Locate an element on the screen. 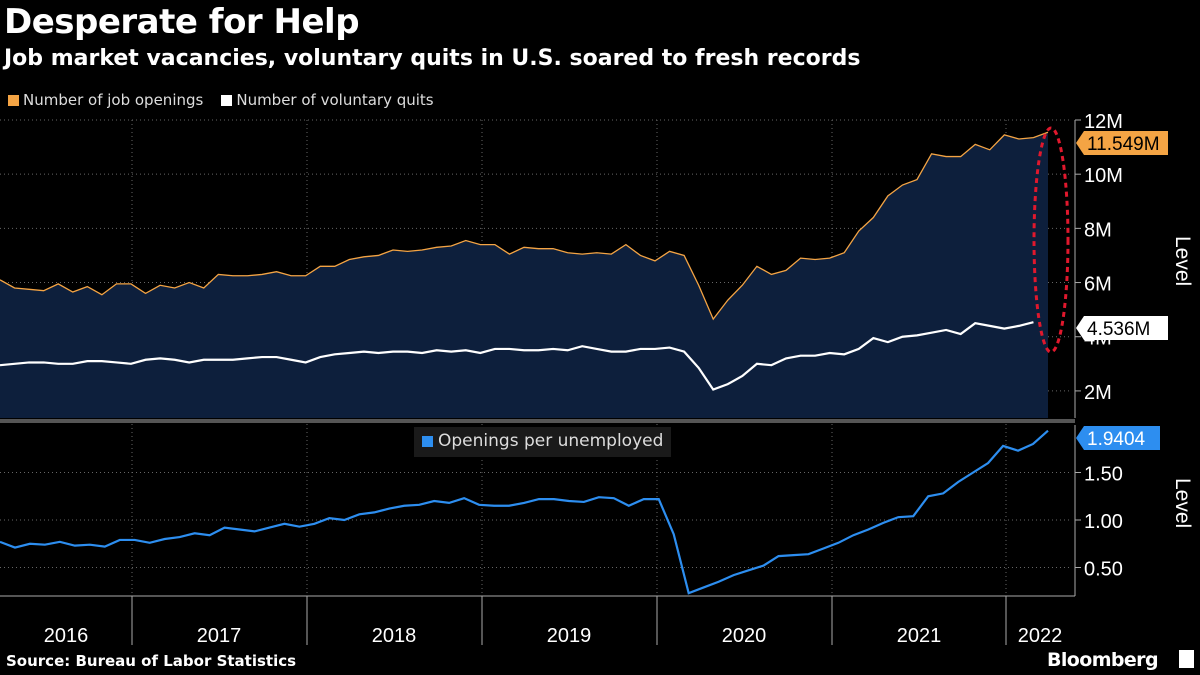  top-y-axis-label: Level is located at coordinates (1182, 261).